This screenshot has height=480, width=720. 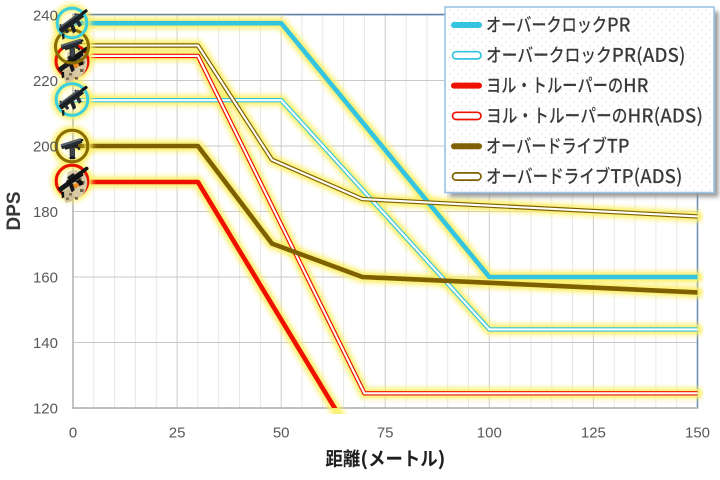 What do you see at coordinates (593, 433) in the screenshot?
I see `svg-text: 125` at bounding box center [593, 433].